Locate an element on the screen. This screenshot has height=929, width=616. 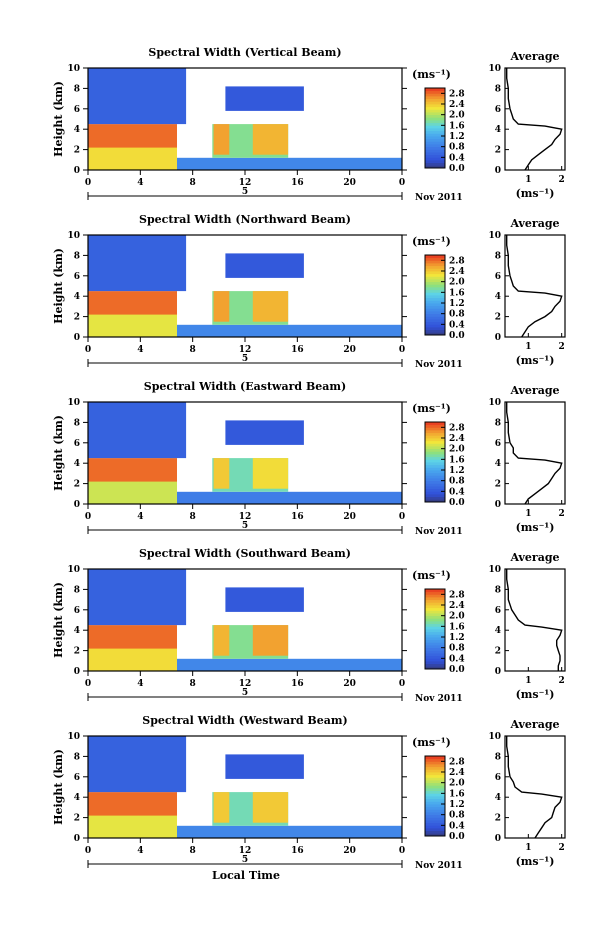
y-tick-label: 4 is located at coordinates (77, 798).